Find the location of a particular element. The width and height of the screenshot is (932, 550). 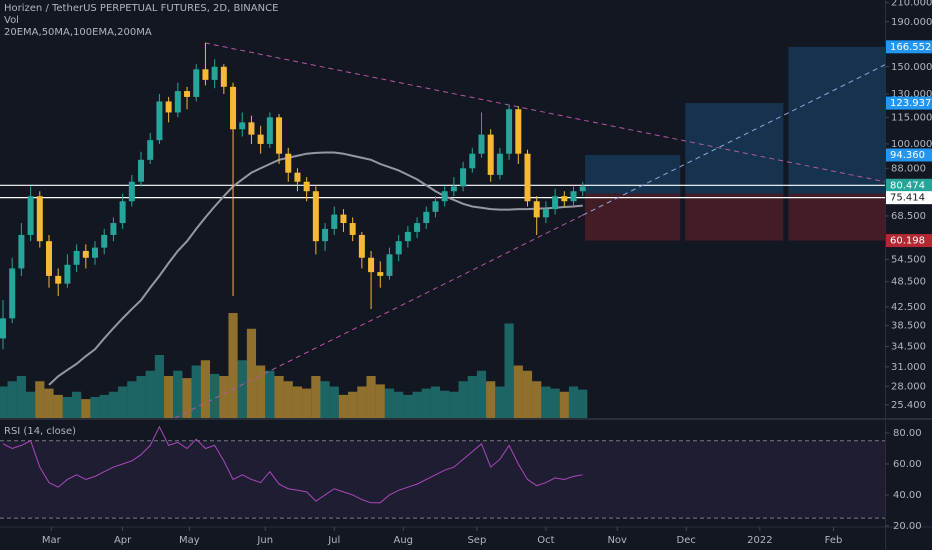

y-tick-label: 42.500 is located at coordinates (908, 307).